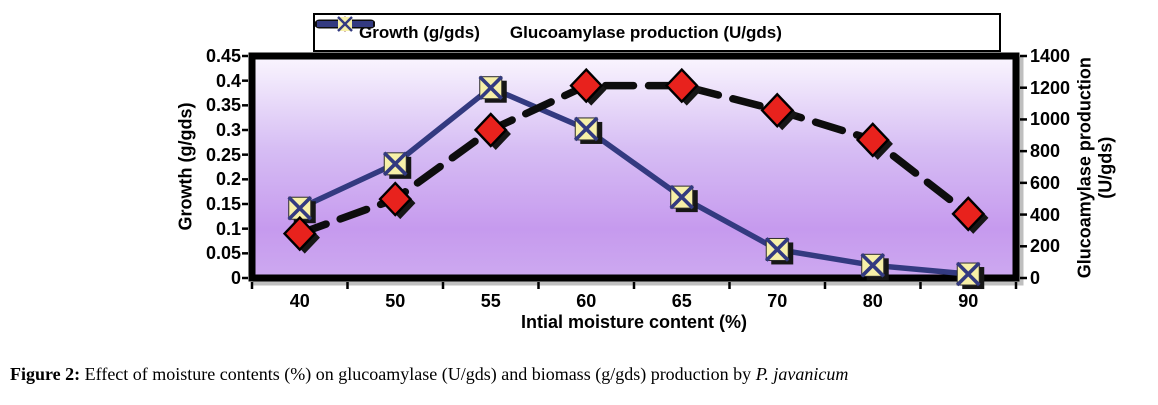 Image resolution: width=1158 pixels, height=405 pixels. Describe the element at coordinates (1045, 214) in the screenshot. I see `right-axis-tick-label: 400` at that location.